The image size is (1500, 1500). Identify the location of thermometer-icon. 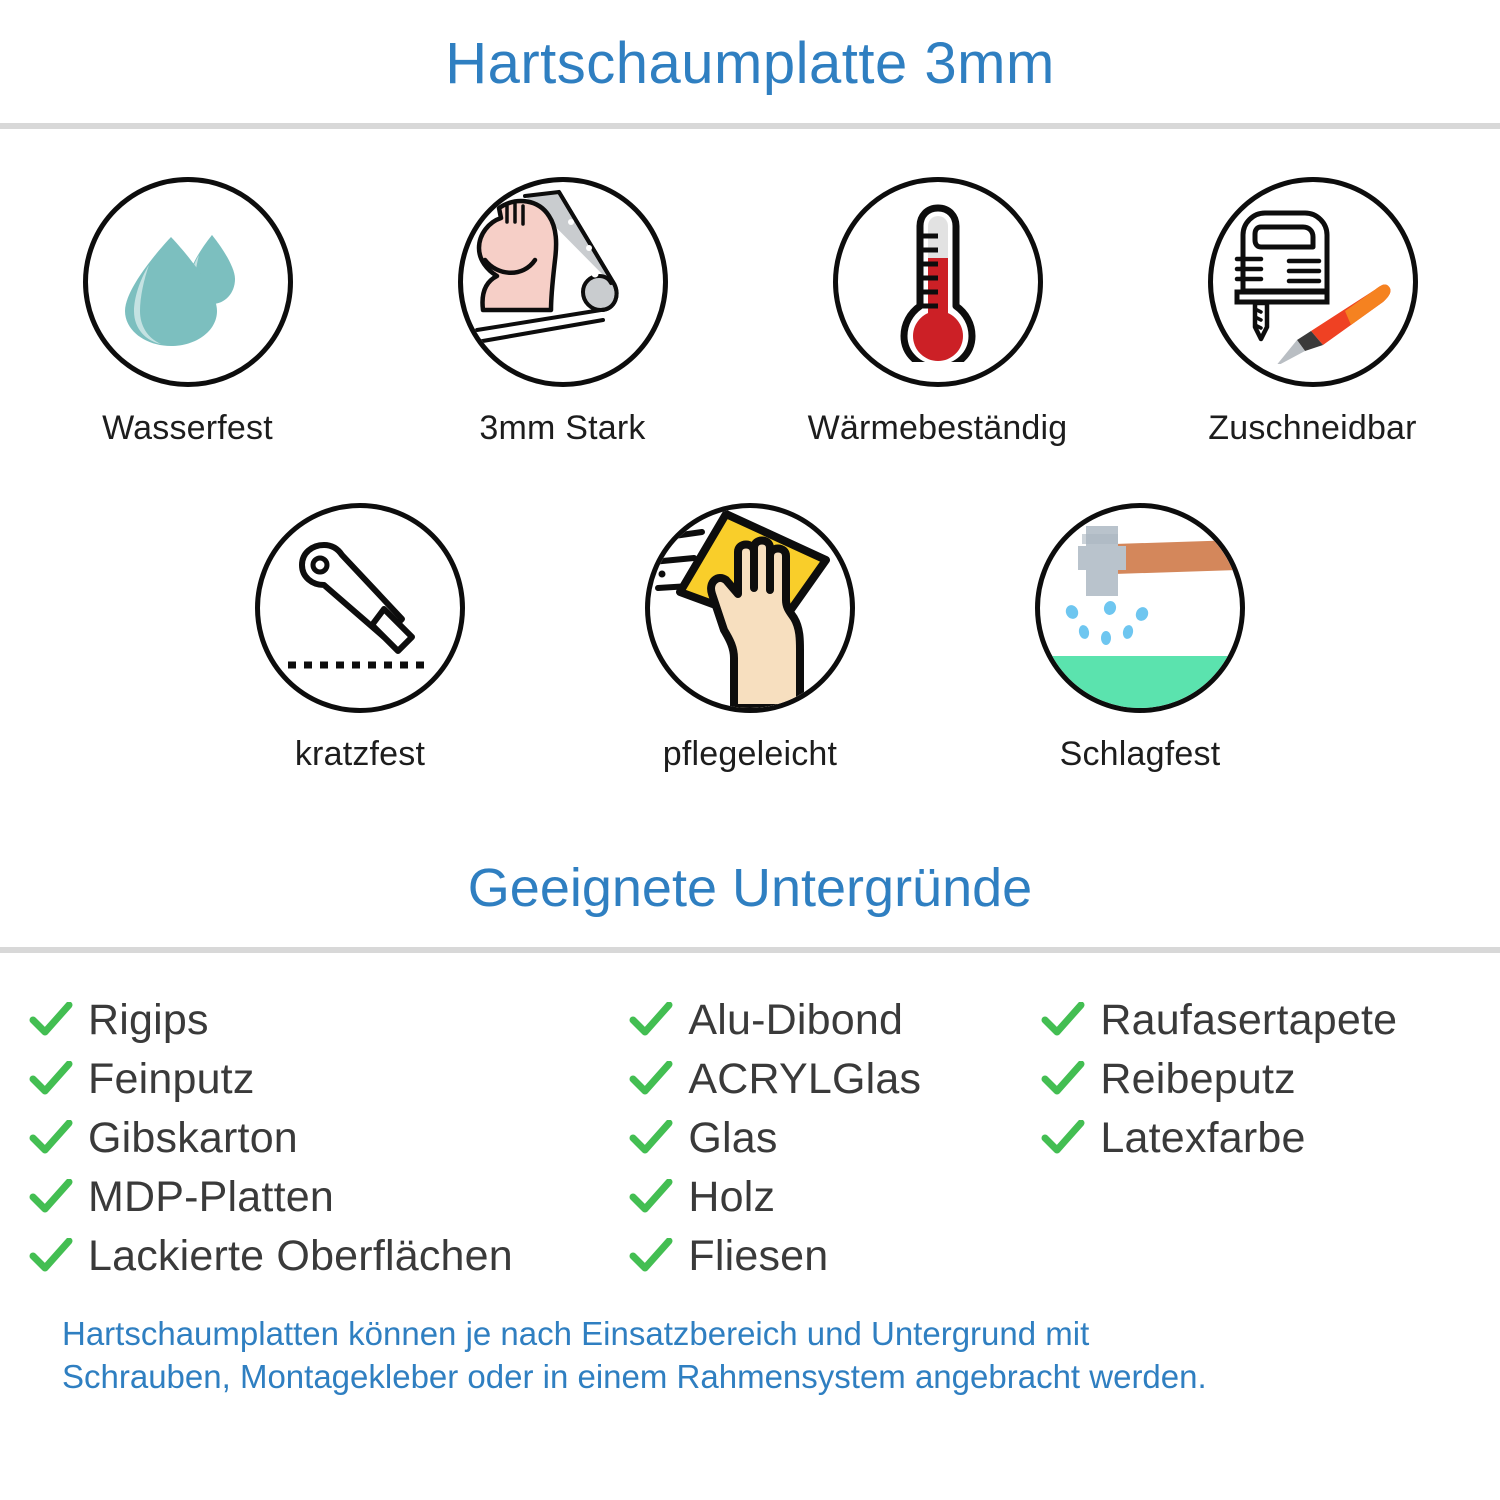
(938, 282).